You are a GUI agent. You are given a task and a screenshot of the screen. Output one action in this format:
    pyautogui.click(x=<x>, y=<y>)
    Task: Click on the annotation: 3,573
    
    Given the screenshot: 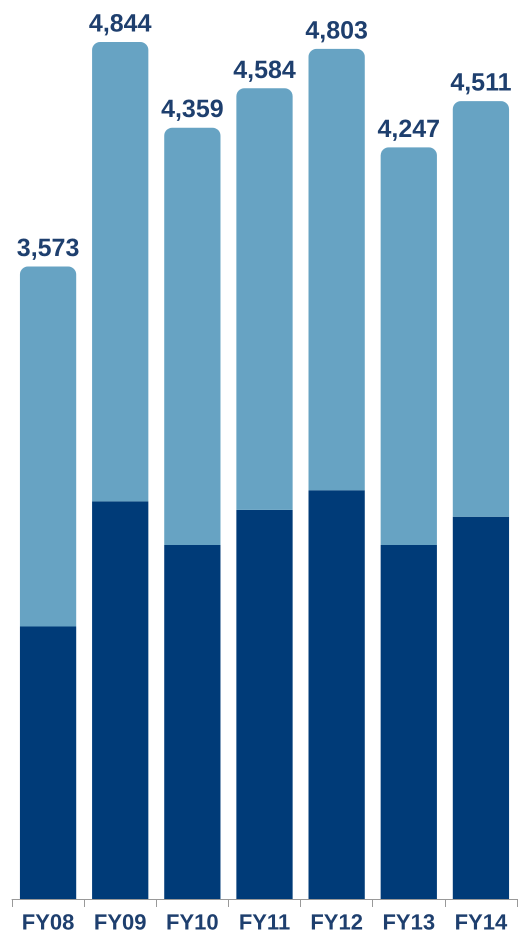 What is the action you would take?
    pyautogui.click(x=48, y=248)
    